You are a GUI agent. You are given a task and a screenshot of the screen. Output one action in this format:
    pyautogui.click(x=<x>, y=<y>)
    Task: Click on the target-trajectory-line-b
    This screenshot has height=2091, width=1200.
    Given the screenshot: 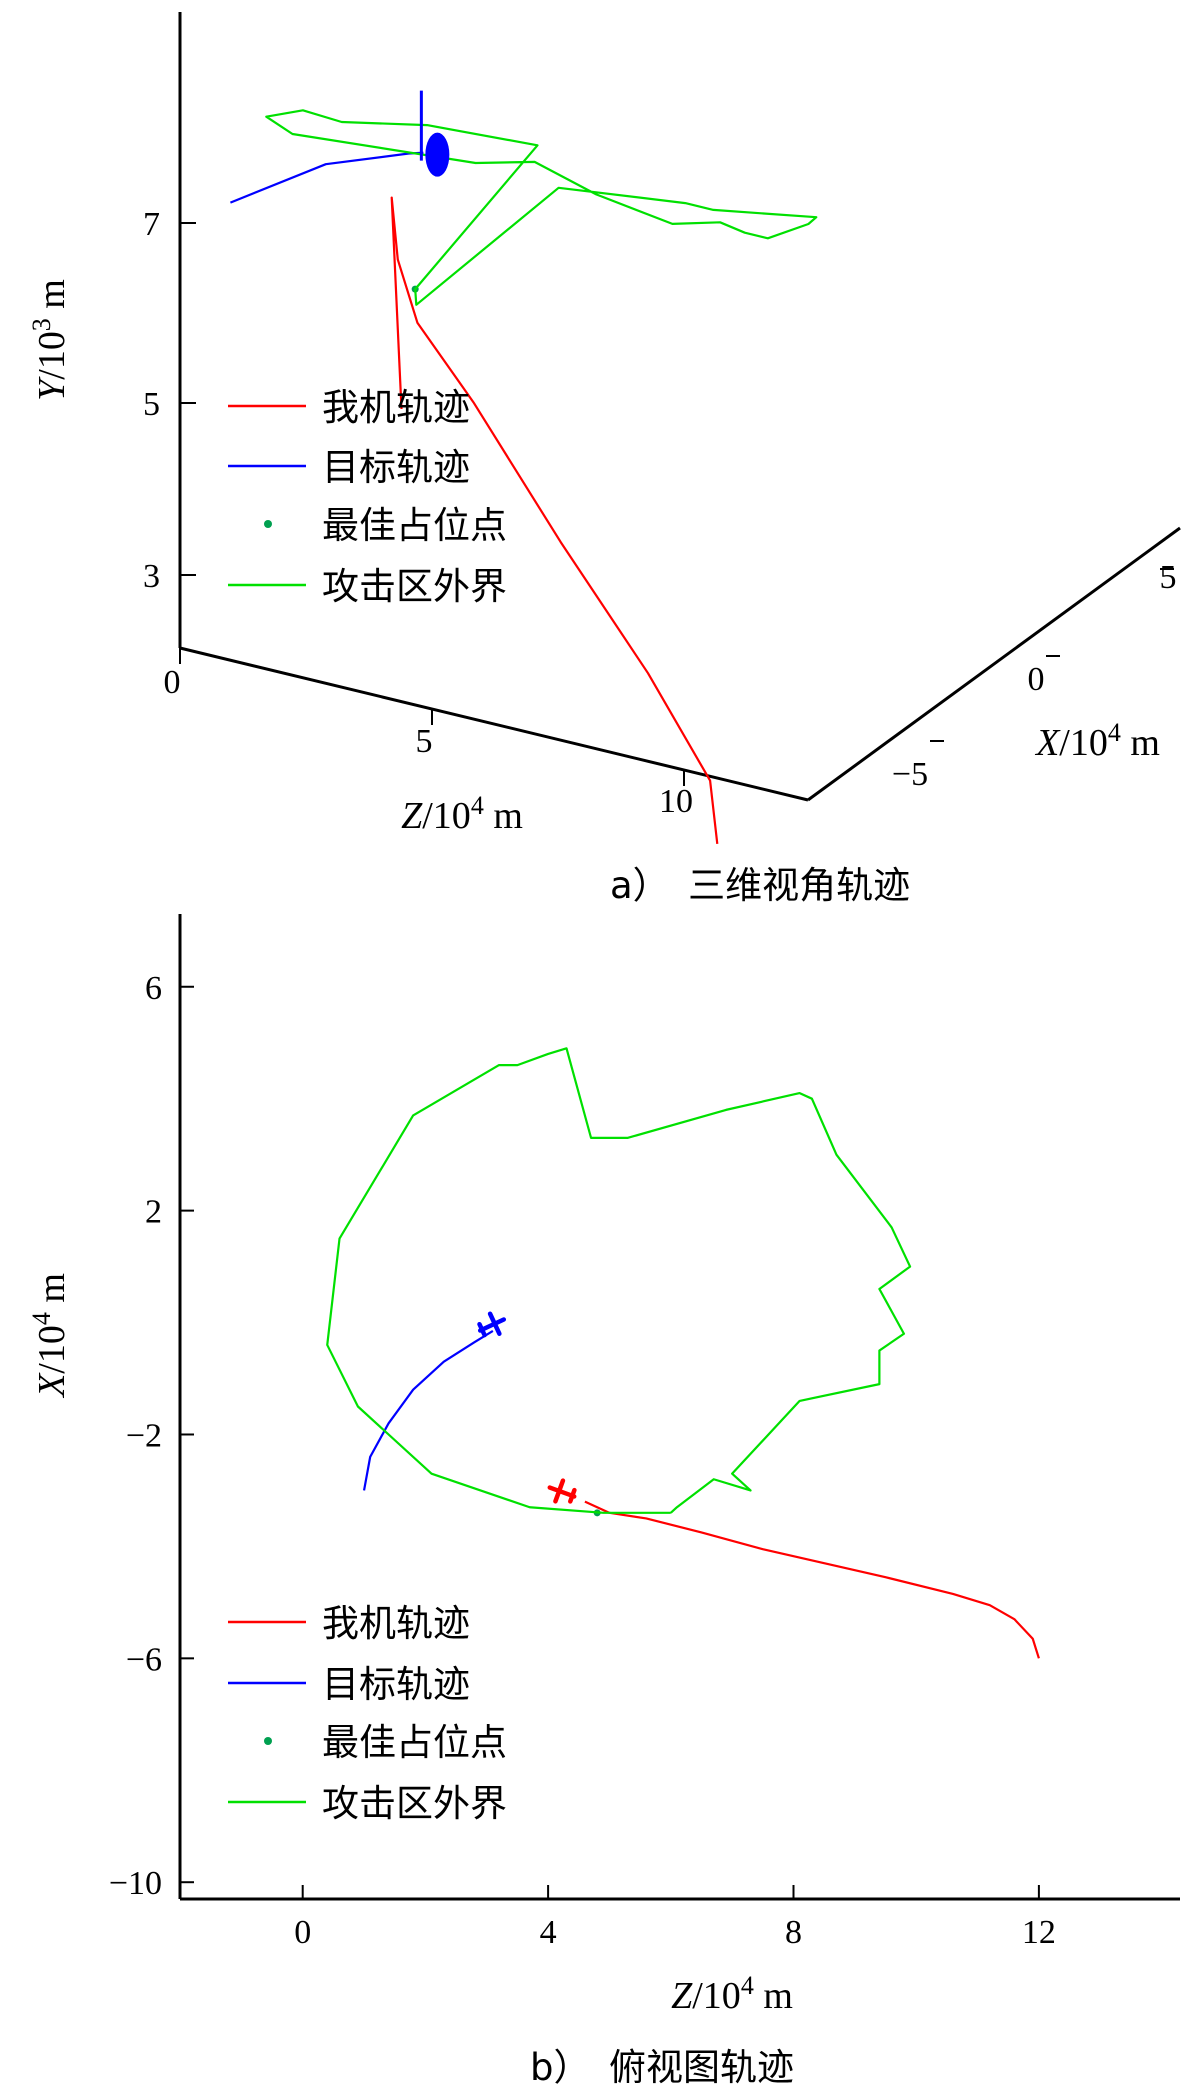 What is the action you would take?
    pyautogui.click(x=428, y=1410)
    